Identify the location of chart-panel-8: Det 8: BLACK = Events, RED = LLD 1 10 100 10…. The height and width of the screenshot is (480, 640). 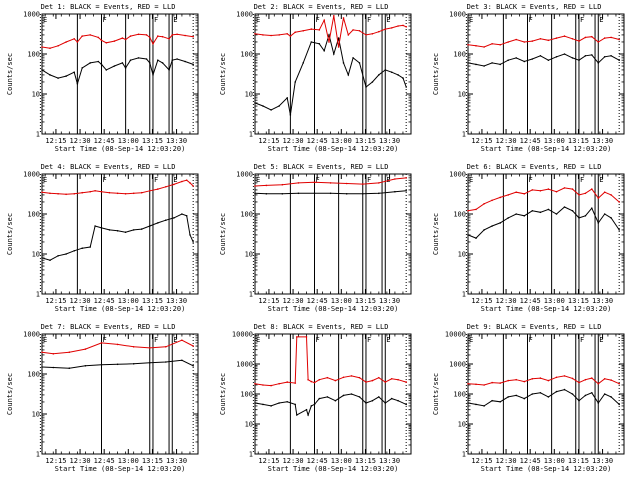
(315, 398).